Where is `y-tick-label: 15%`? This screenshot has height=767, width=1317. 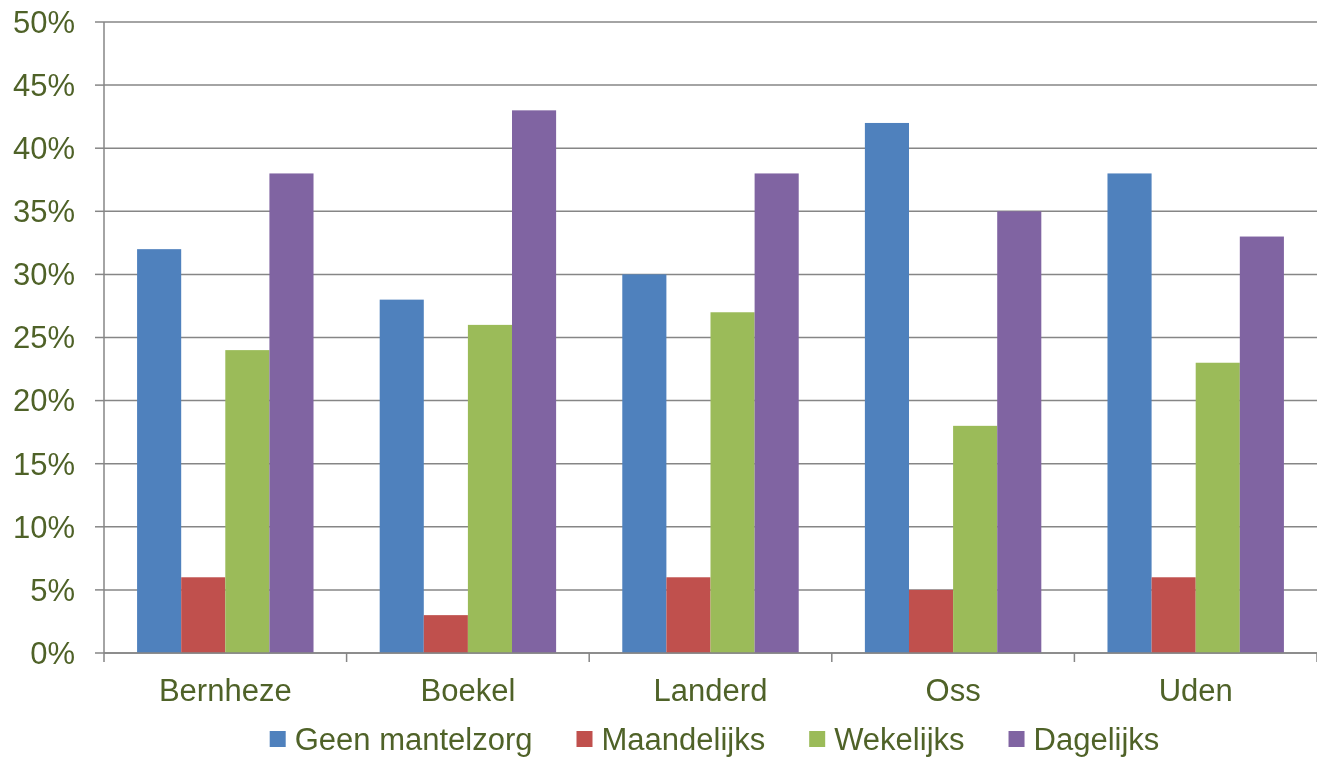
y-tick-label: 15% is located at coordinates (43, 464).